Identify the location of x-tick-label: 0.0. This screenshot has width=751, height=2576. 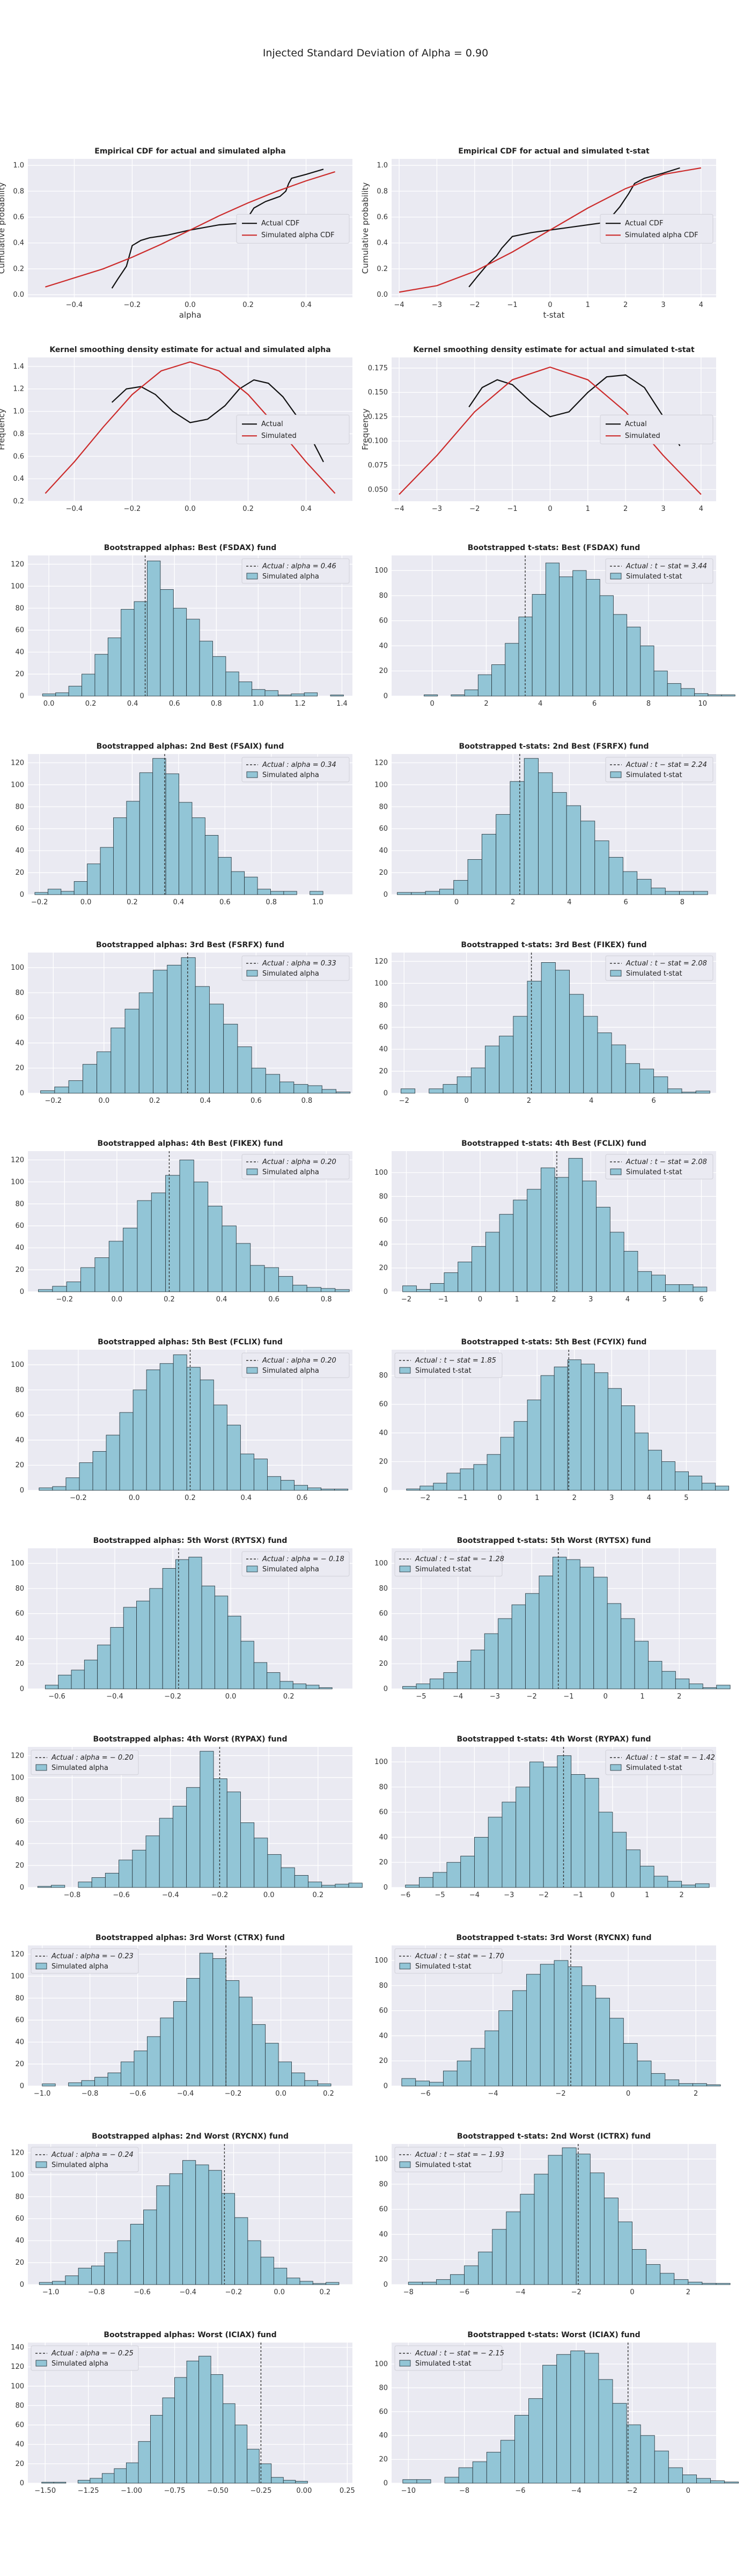
(117, 1300).